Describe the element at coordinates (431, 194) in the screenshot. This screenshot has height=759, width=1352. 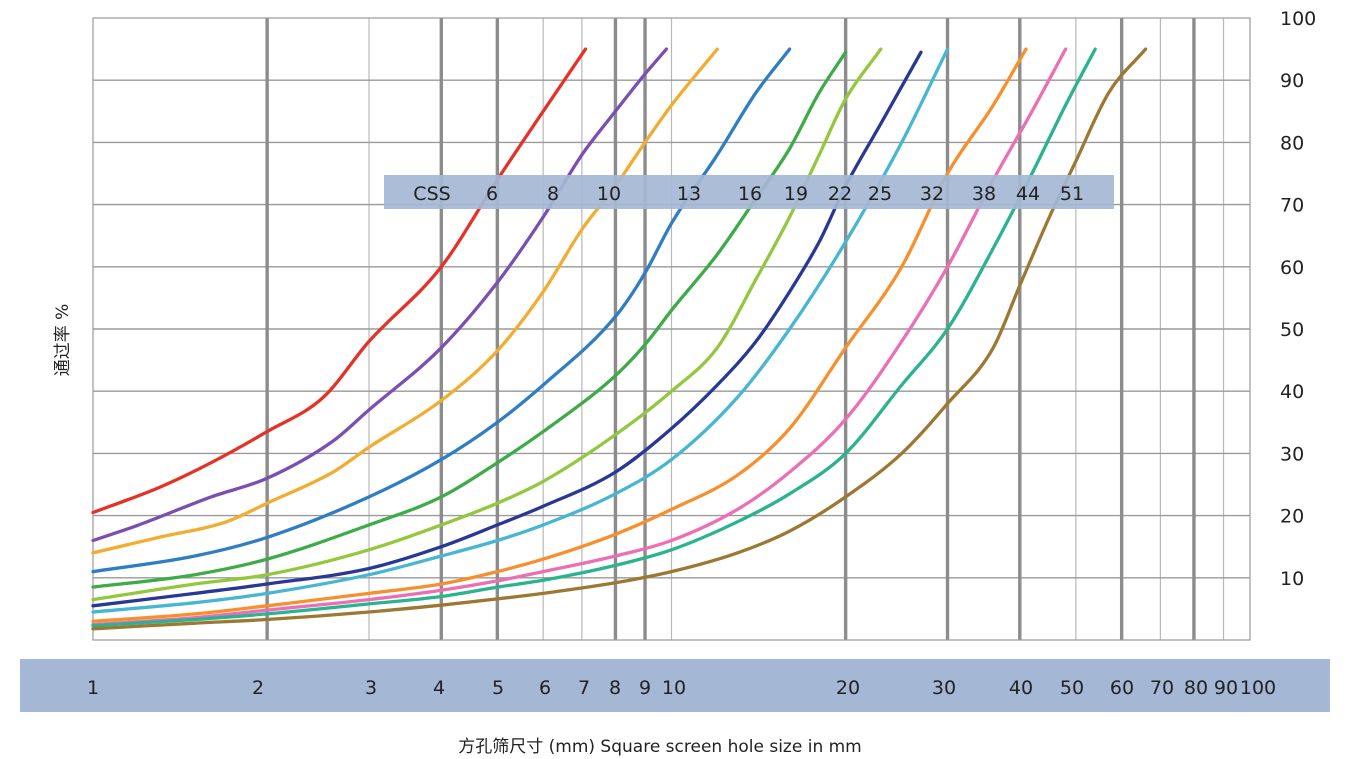
I see `css-prefix-label: CSS` at that location.